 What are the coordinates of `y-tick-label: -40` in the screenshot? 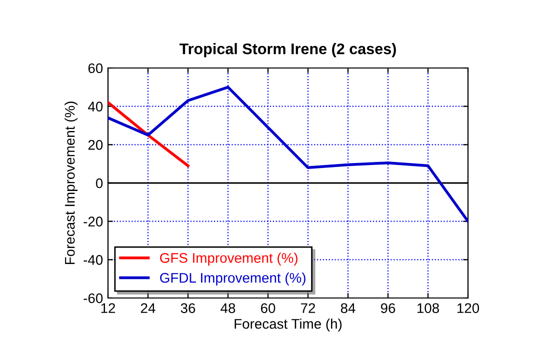 It's located at (93, 260).